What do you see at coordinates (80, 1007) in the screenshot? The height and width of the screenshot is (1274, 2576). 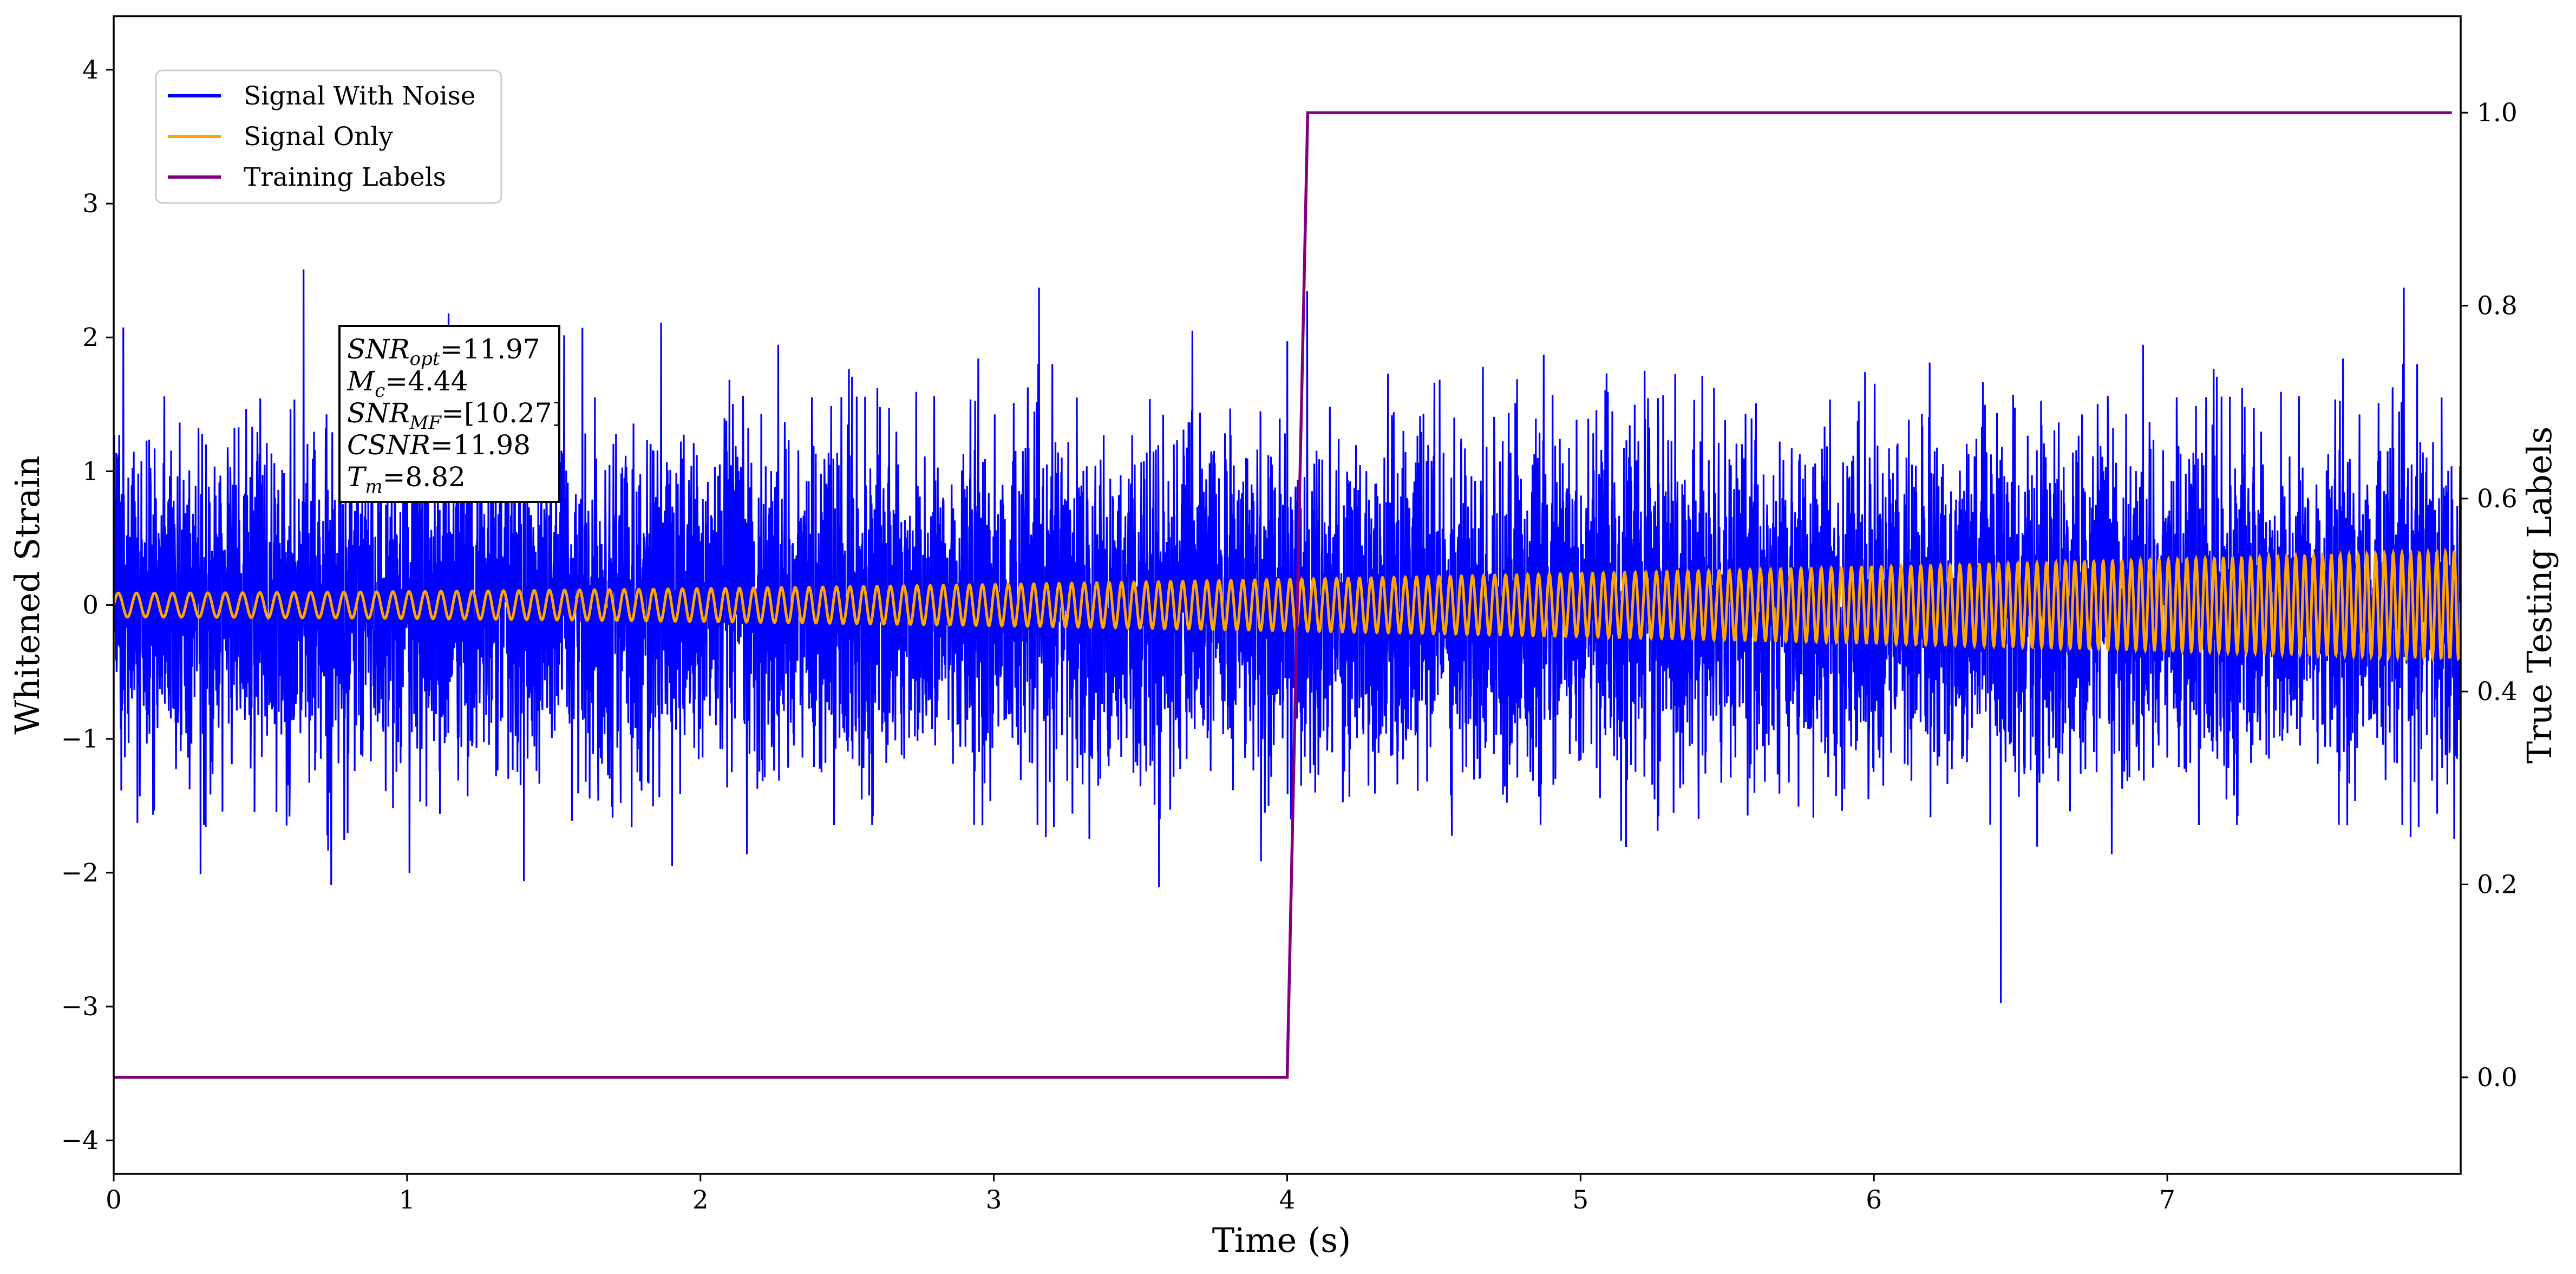 I see `y-tick-label: −3` at bounding box center [80, 1007].